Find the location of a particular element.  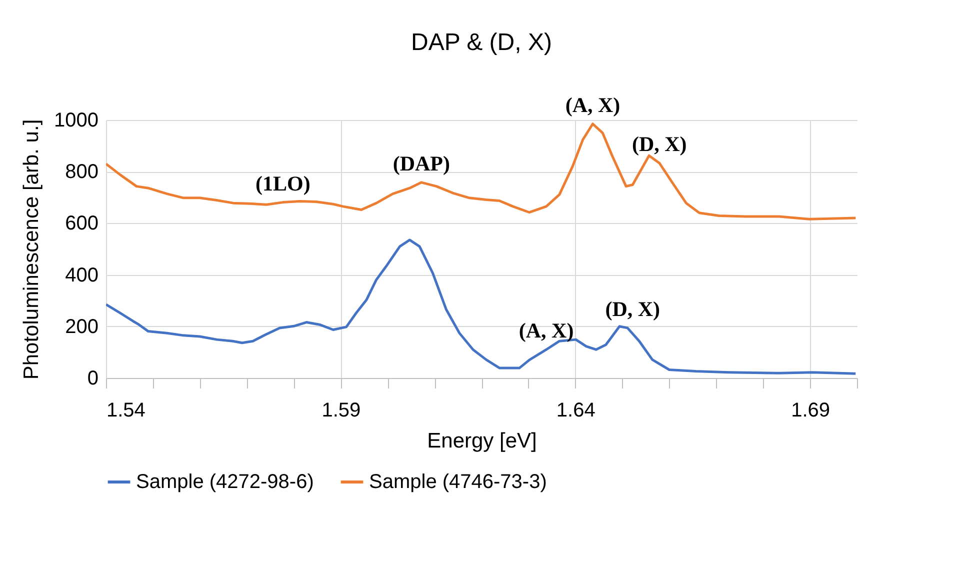

y-tick-label: 600 is located at coordinates (81, 223).